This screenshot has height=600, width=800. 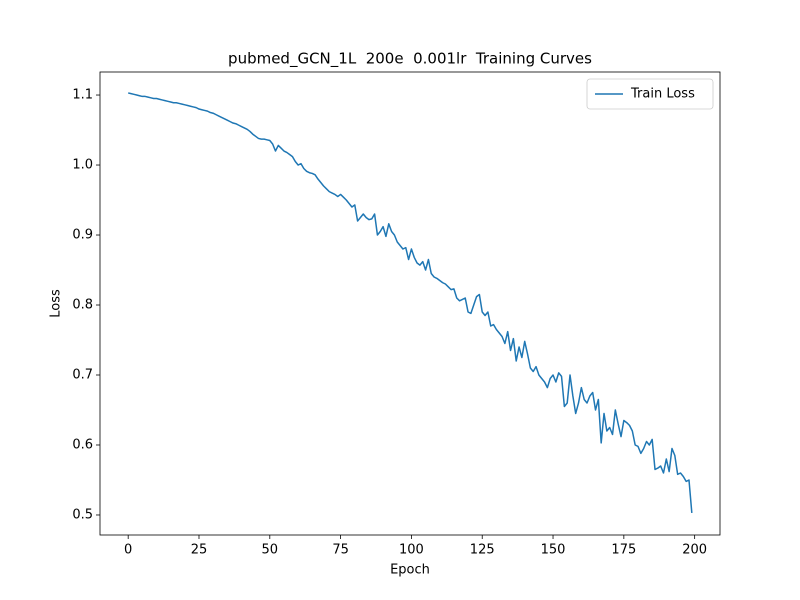 What do you see at coordinates (411, 550) in the screenshot?
I see `x-tick-label: 100` at bounding box center [411, 550].